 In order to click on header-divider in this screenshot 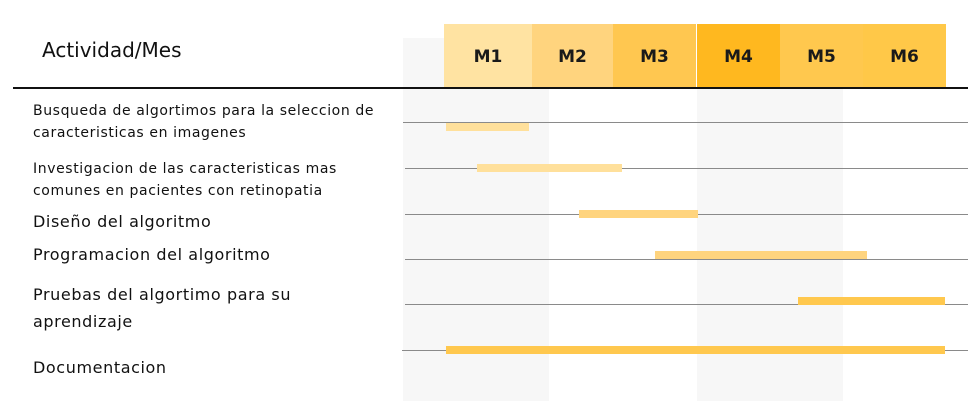, I will do `click(490, 88)`.